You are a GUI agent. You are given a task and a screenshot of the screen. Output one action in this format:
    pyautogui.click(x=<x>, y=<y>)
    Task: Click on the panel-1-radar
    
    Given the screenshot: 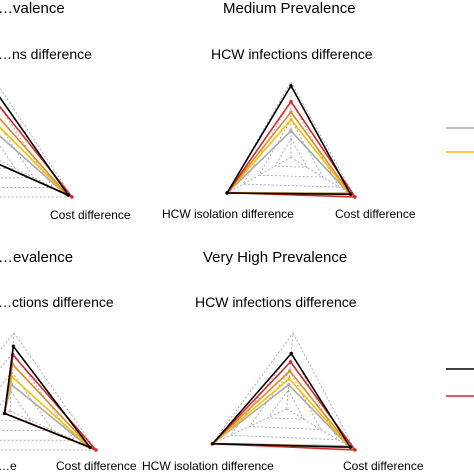 What is the action you would take?
    pyautogui.click(x=37, y=143)
    